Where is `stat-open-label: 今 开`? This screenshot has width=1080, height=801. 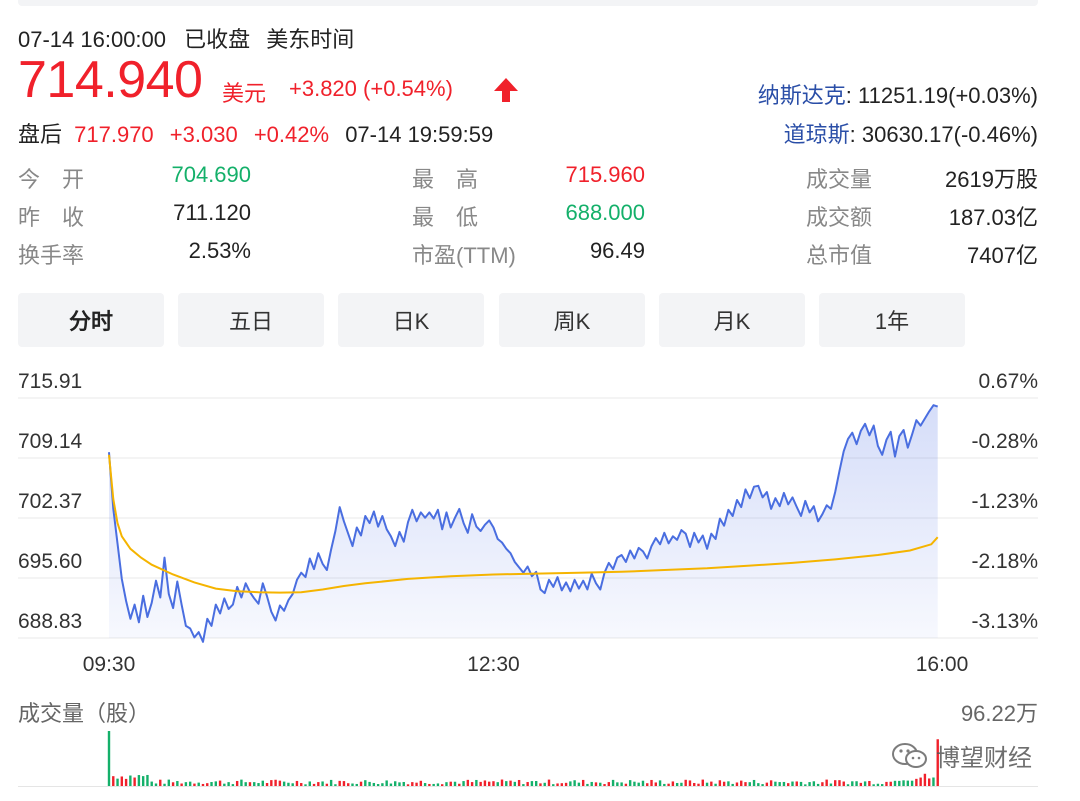 stat-open-label: 今 开 is located at coordinates (51, 179).